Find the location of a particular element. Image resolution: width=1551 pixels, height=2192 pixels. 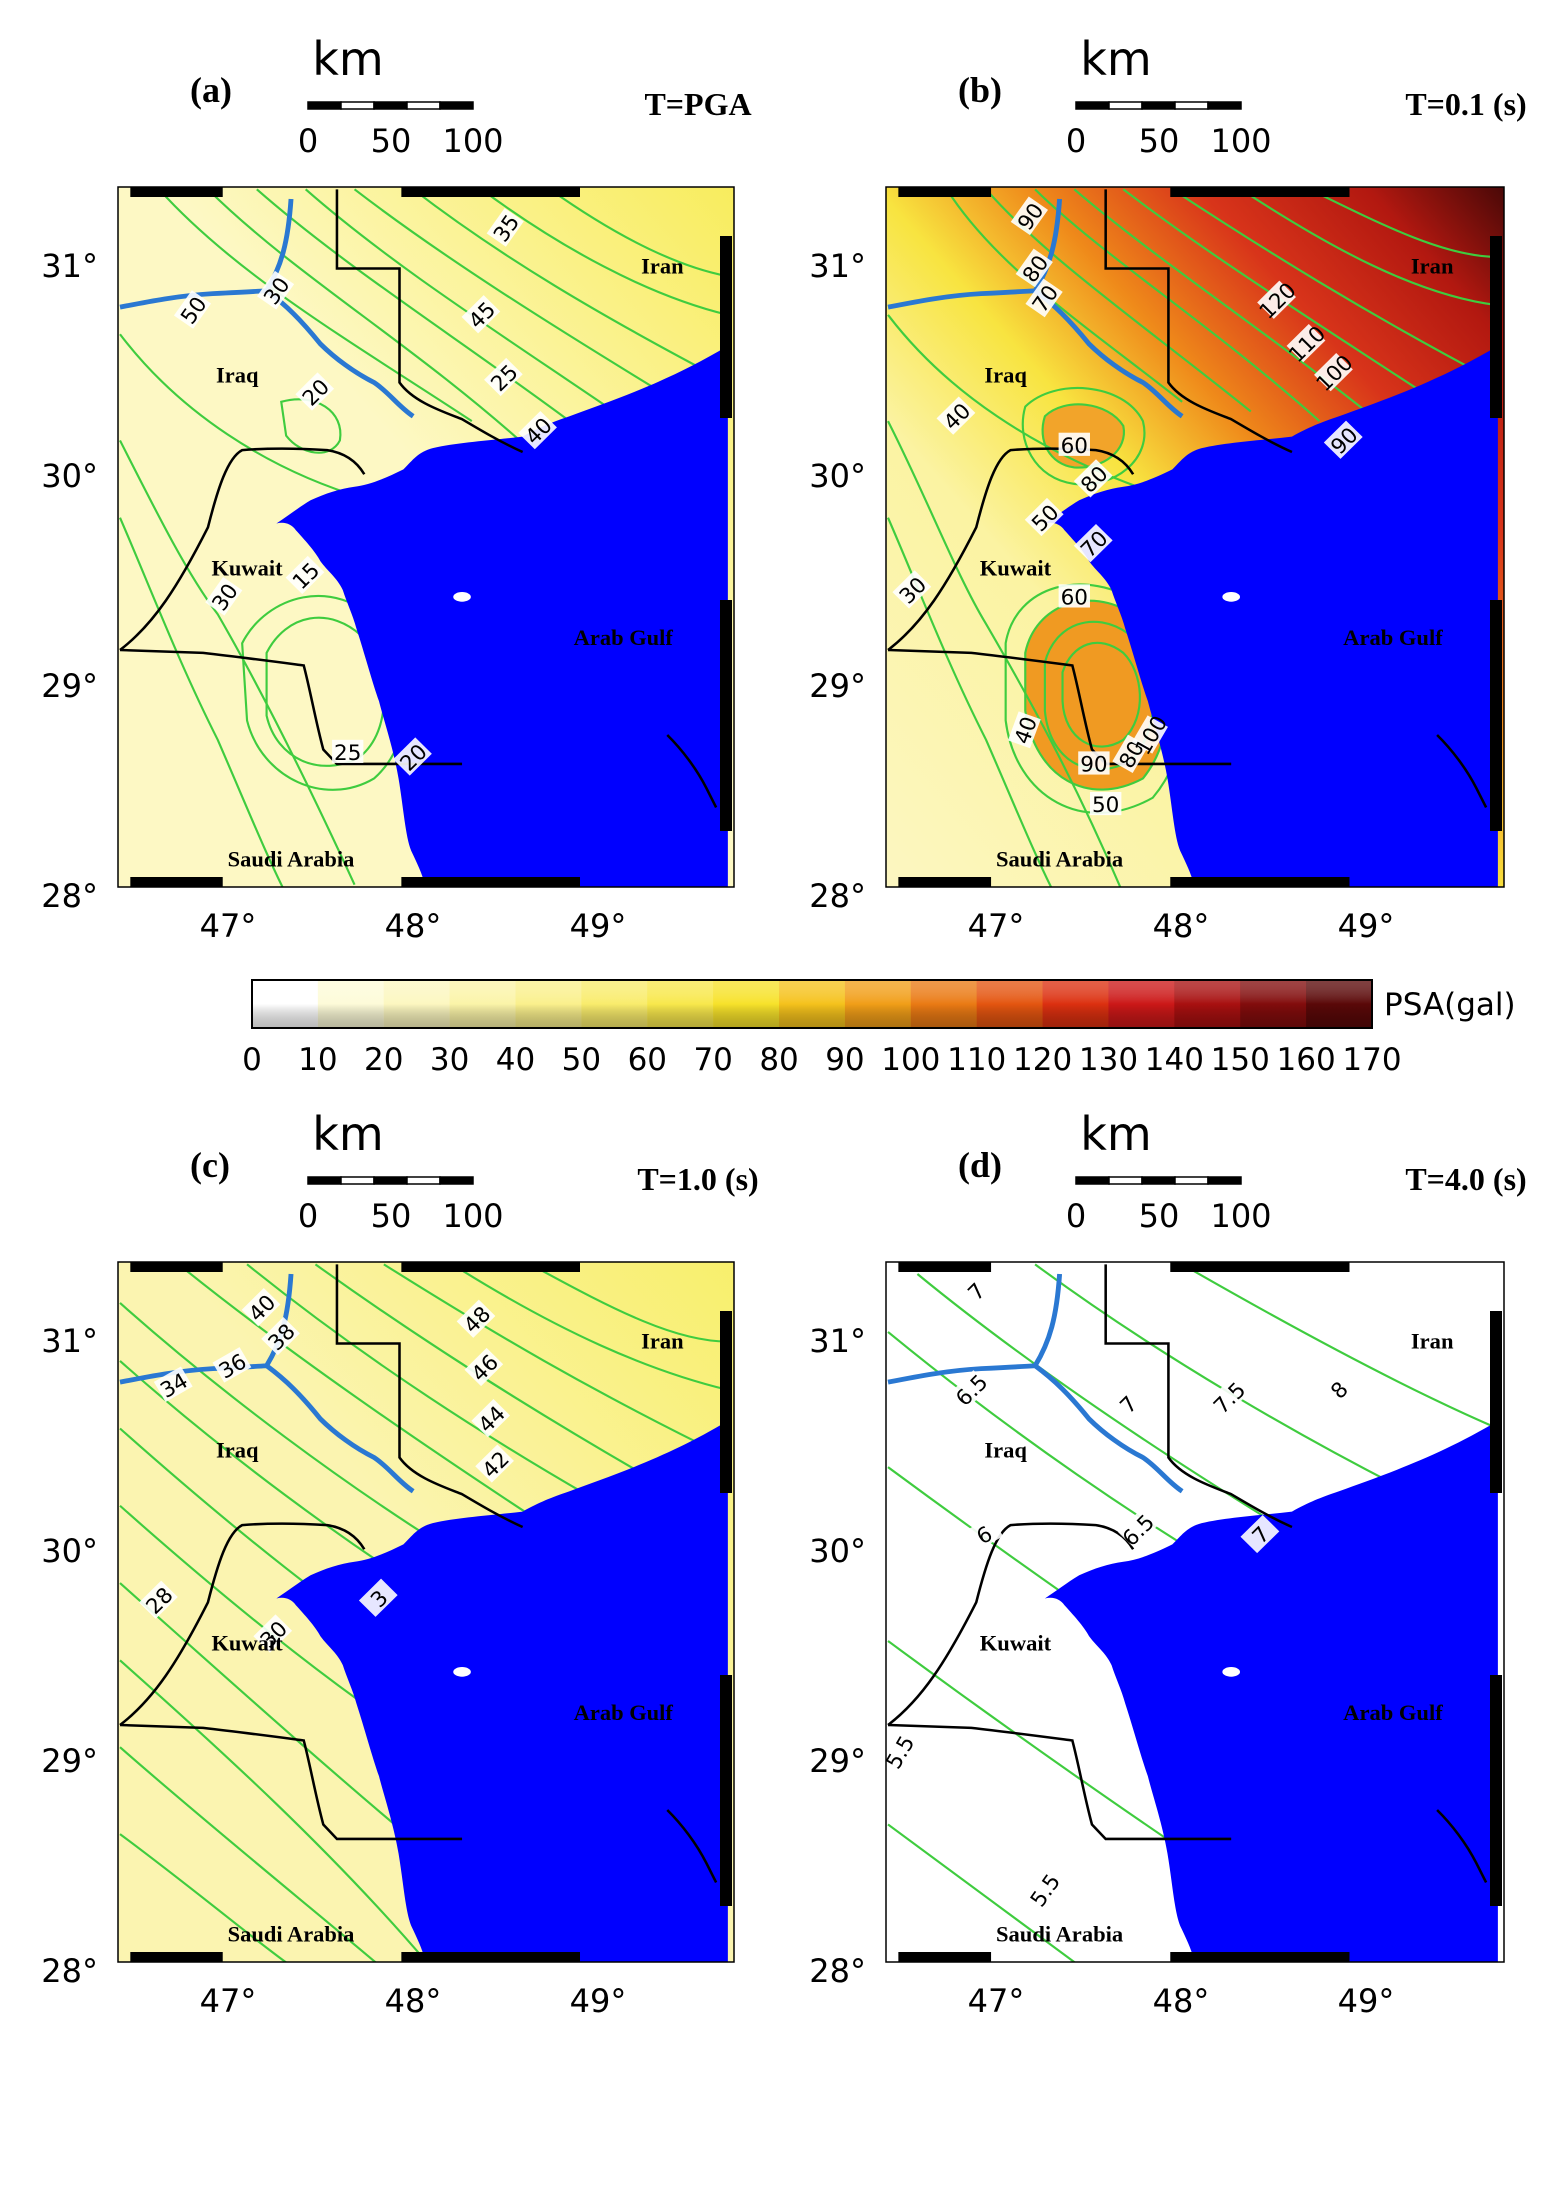

panel-label: (d) is located at coordinates (980, 1165).